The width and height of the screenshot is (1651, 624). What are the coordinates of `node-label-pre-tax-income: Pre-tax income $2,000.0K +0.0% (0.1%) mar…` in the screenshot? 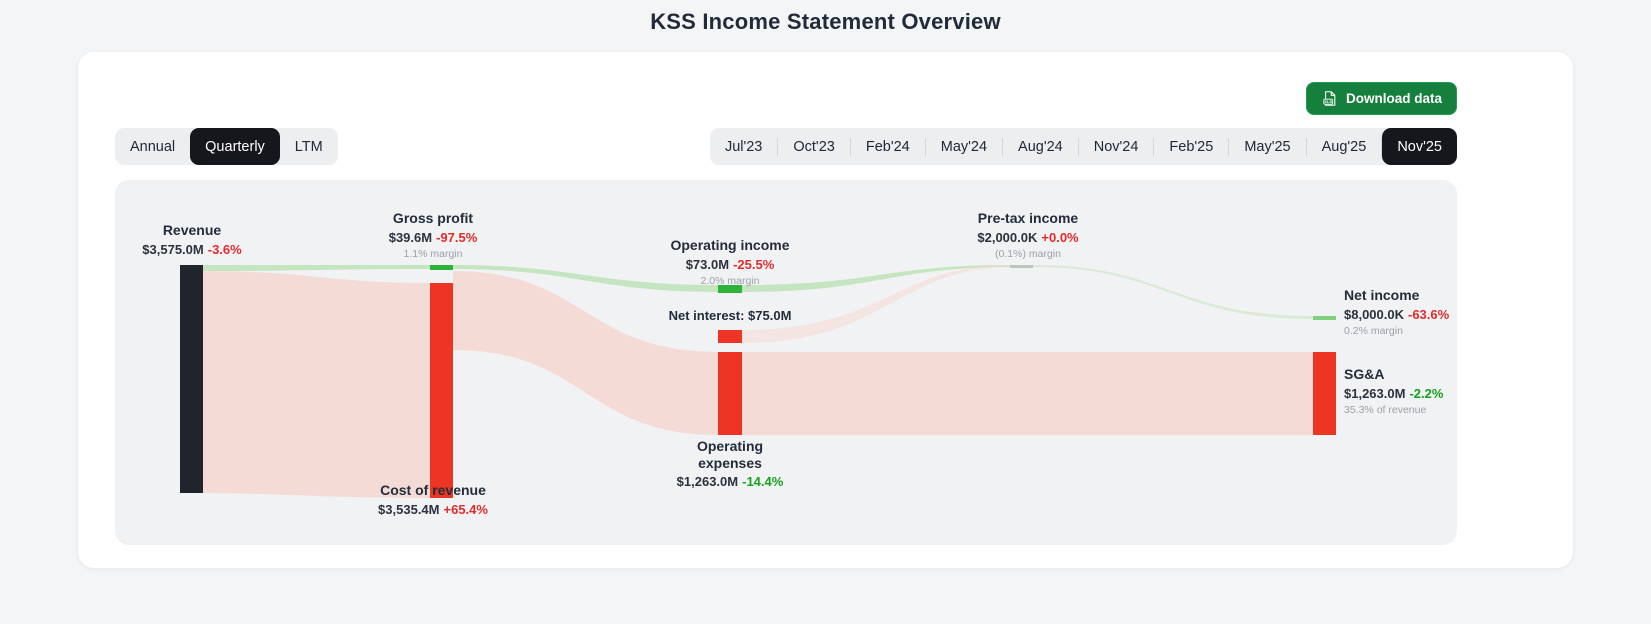 It's located at (1027, 235).